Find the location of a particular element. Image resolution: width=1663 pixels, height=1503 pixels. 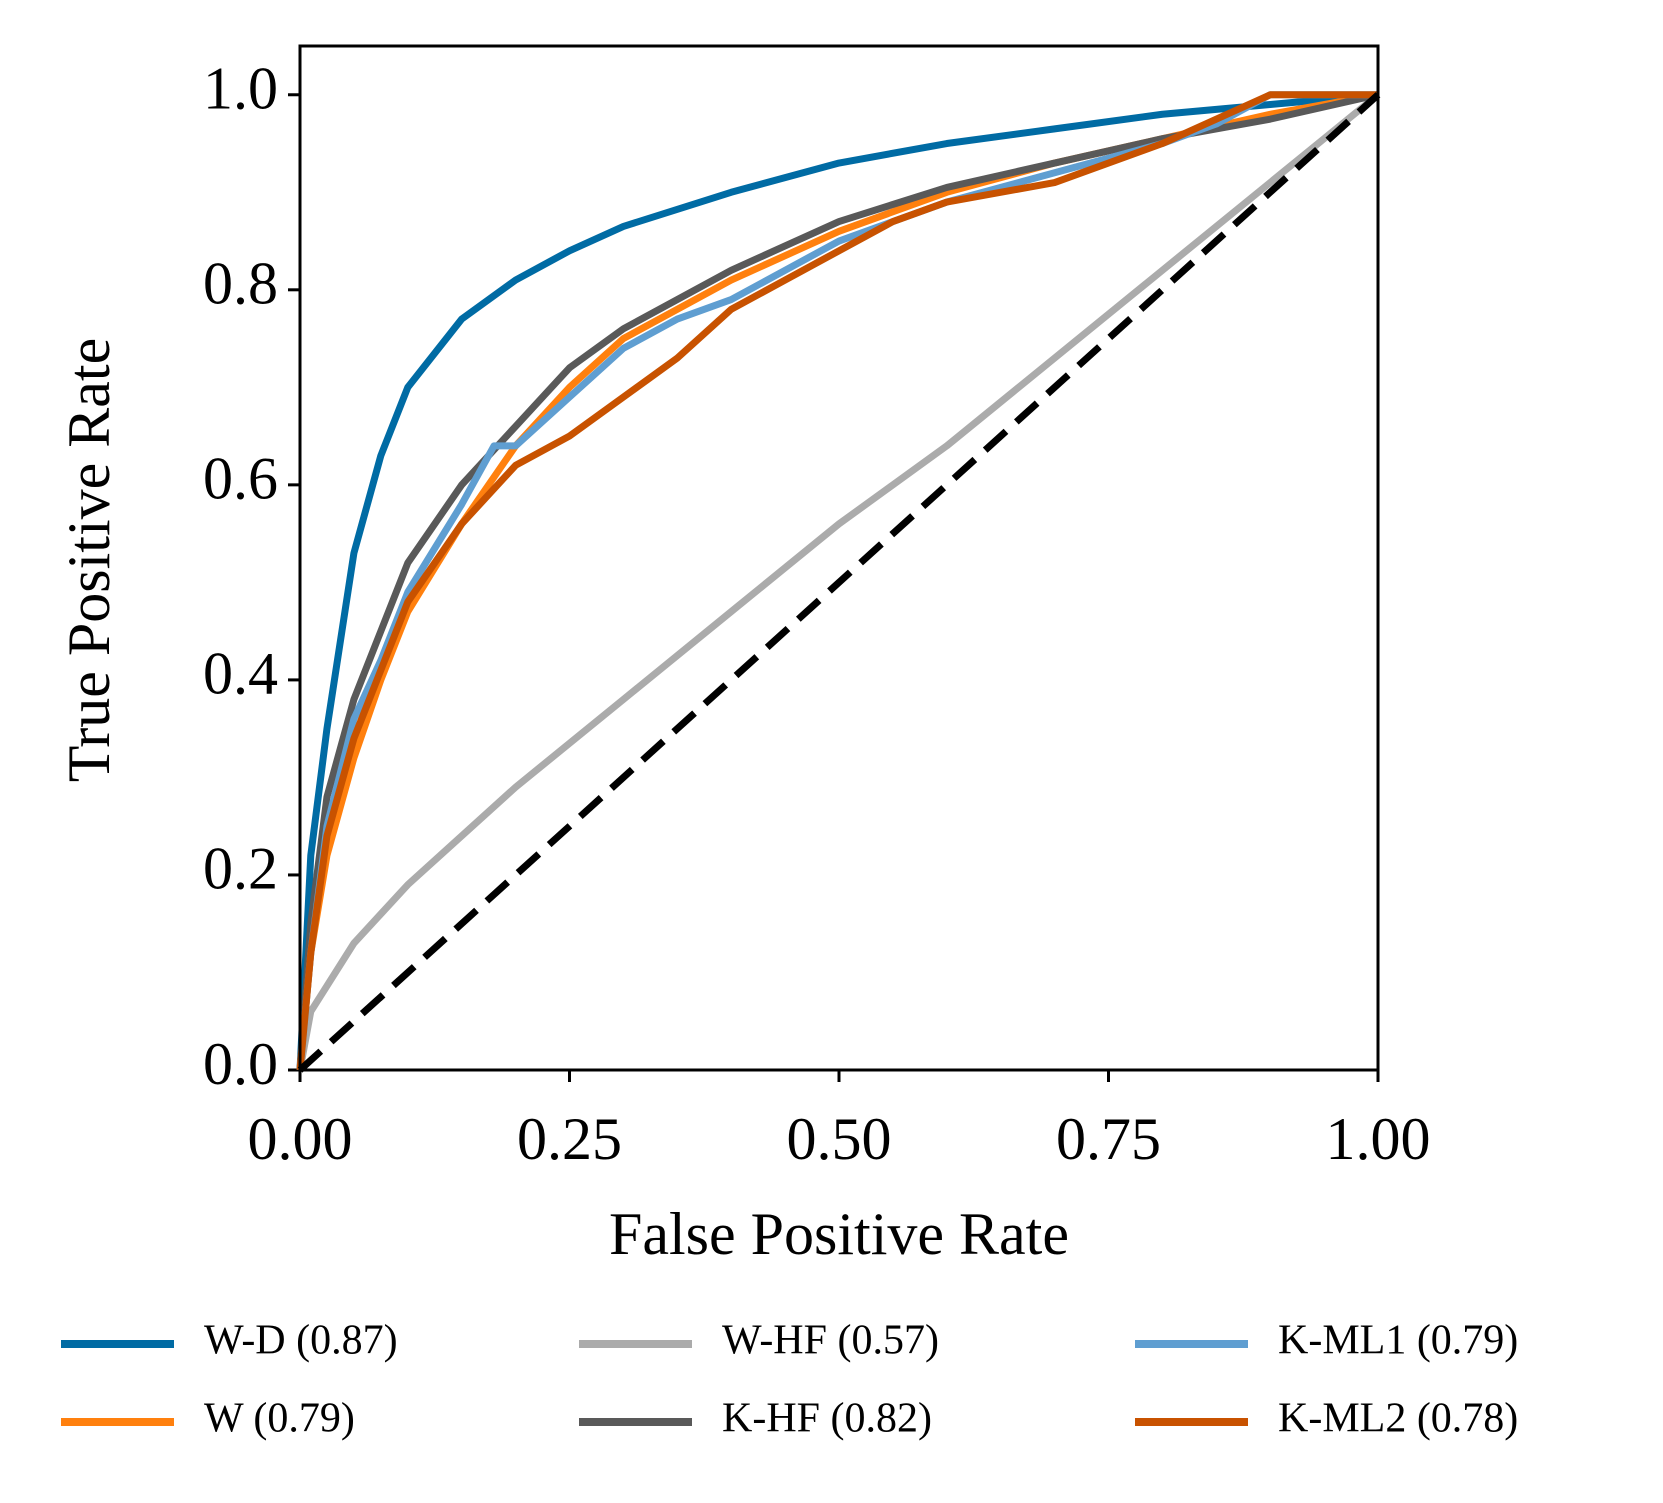

y-tick-label: 0.0 is located at coordinates (240, 1064).